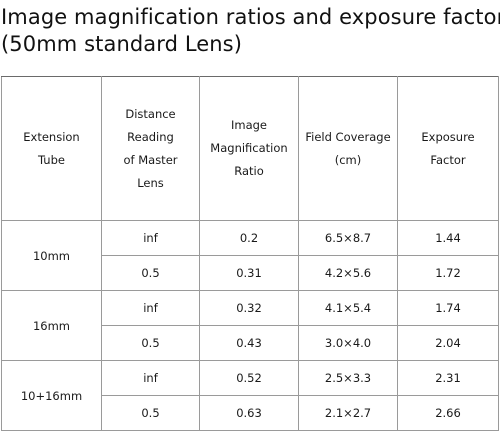 The height and width of the screenshot is (440, 500). I want to click on header-magnification-ratio: Image Magnification Ratio, so click(249, 148).